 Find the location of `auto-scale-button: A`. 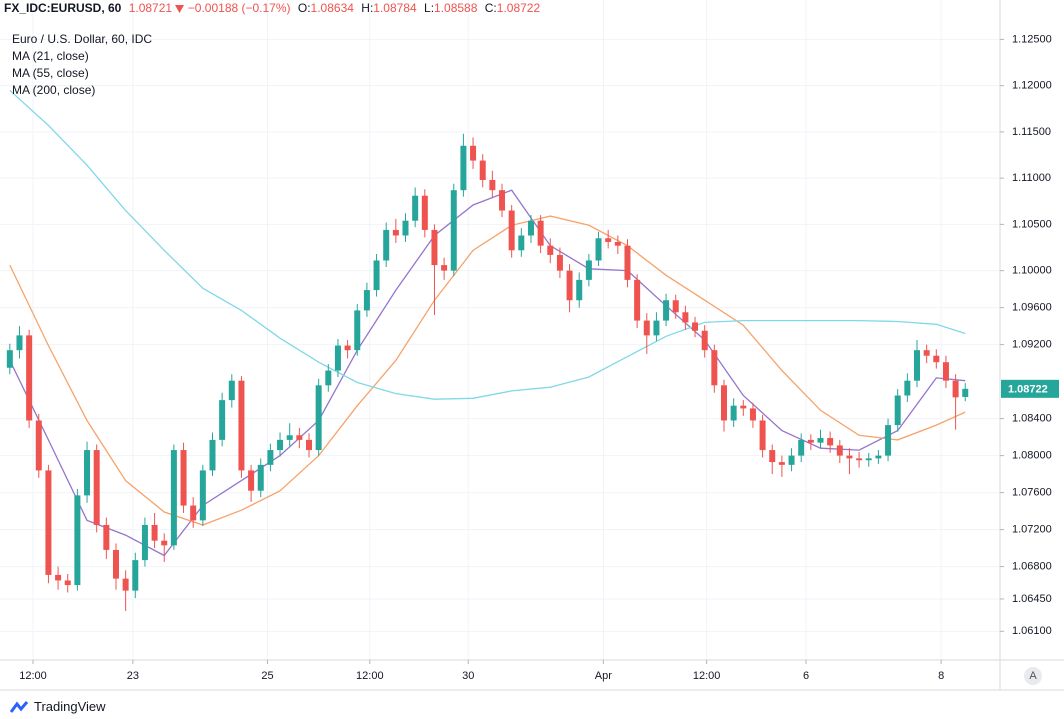

auto-scale-button: A is located at coordinates (1033, 676).